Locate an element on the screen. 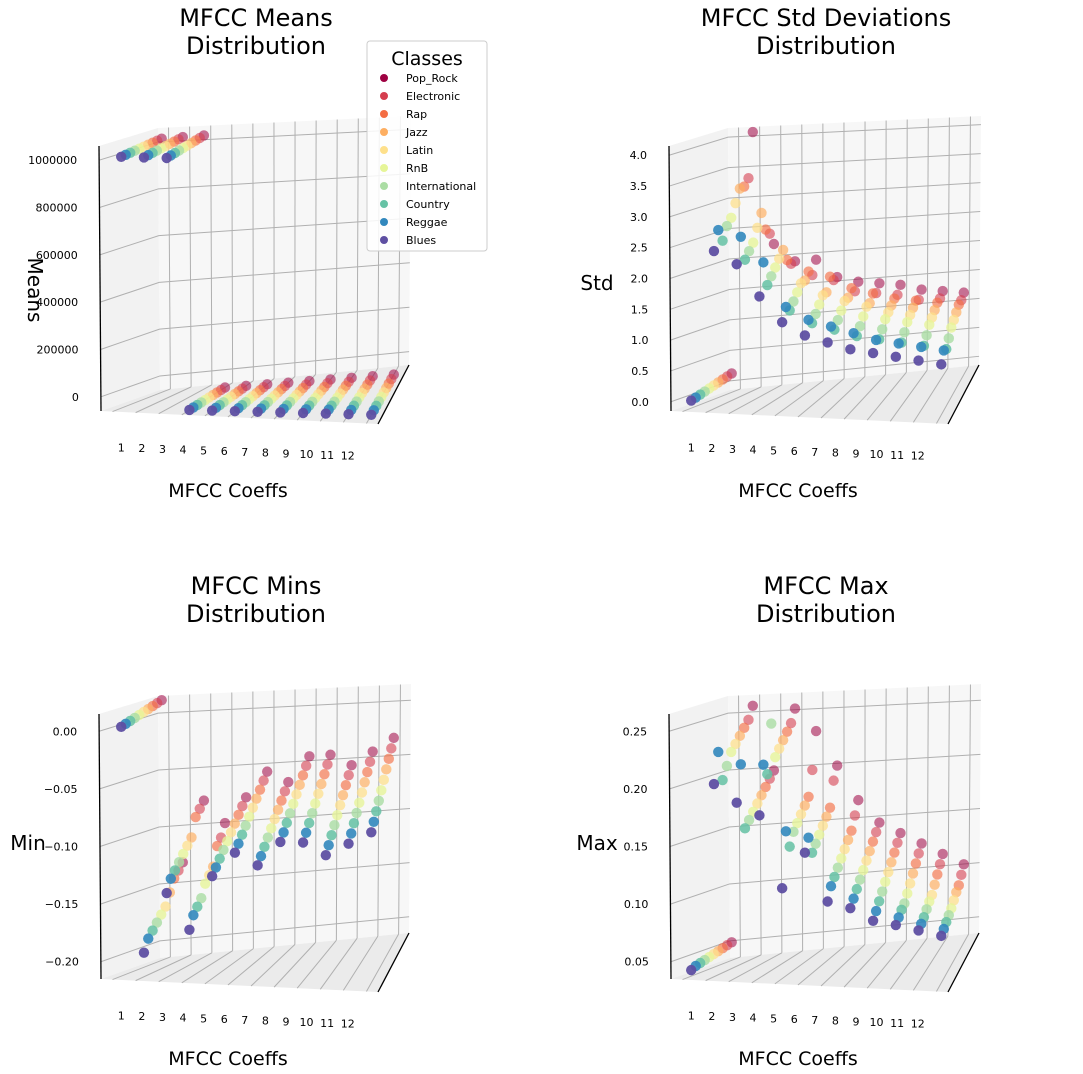  x-tick-label: 8 is located at coordinates (265, 1021).